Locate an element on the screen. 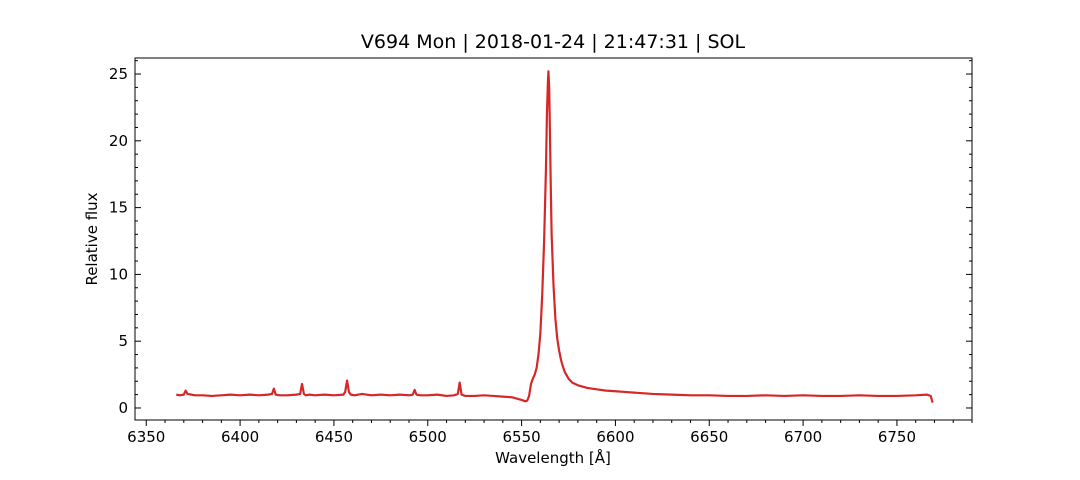  x-tick-label: 6400 is located at coordinates (240, 437).